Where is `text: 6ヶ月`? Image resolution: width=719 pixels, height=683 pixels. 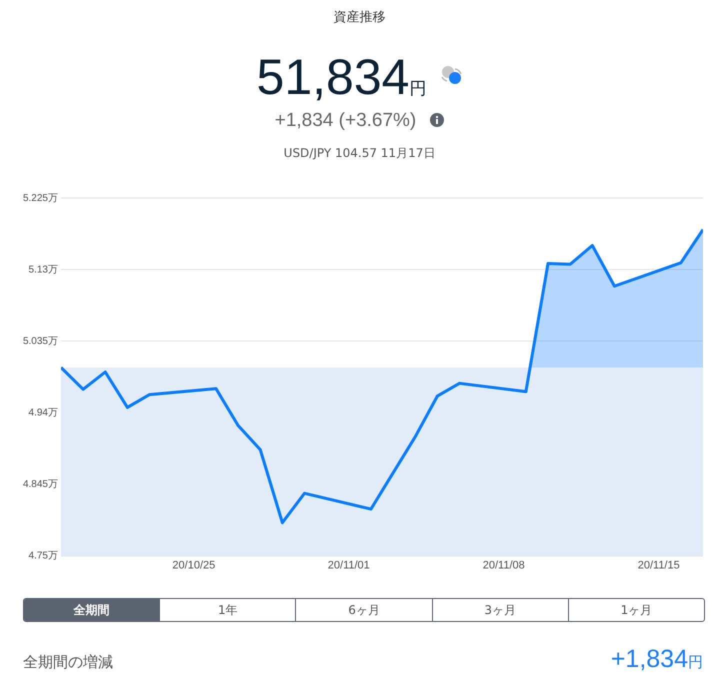 text: 6ヶ月 is located at coordinates (363, 610).